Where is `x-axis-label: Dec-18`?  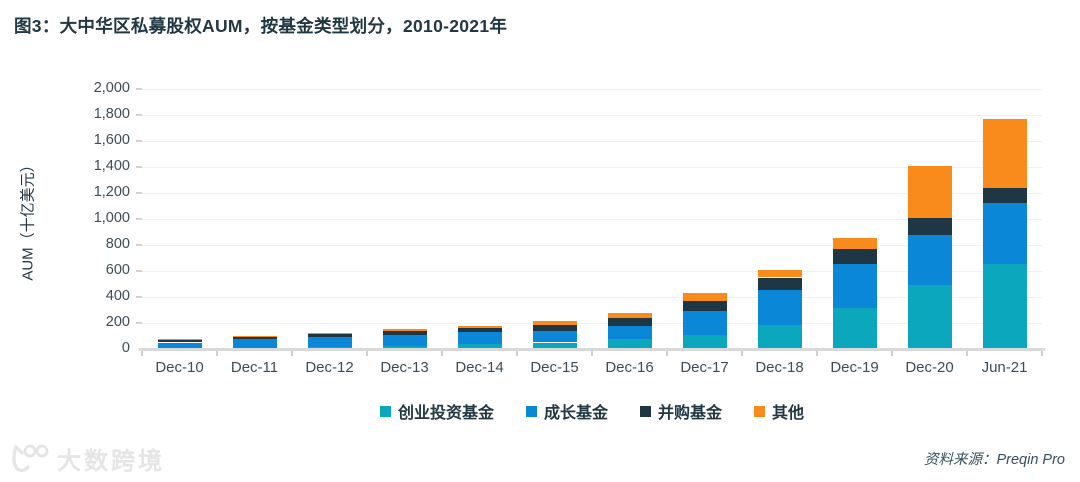 x-axis-label: Dec-18 is located at coordinates (779, 367).